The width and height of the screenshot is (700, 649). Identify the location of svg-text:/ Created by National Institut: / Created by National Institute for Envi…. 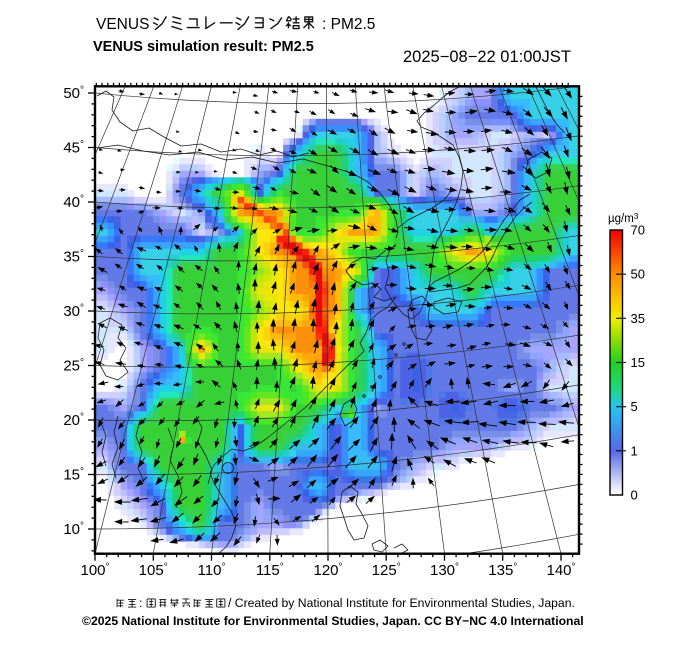
(401, 603).